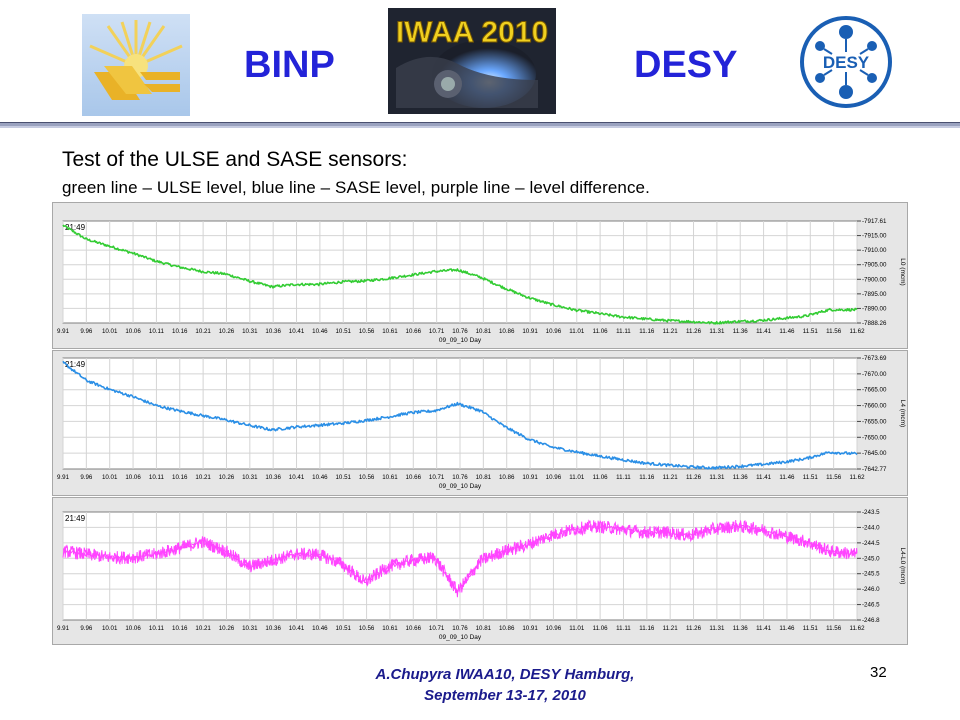 The height and width of the screenshot is (720, 960). Describe the element at coordinates (874, 308) in the screenshot. I see `y-tick-label: -7890.00` at that location.